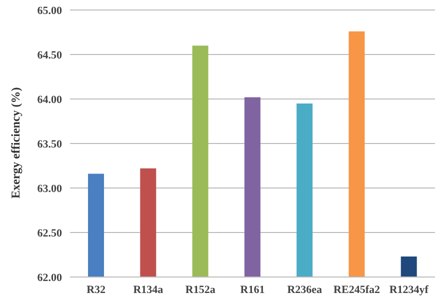 This screenshot has height=303, width=447. Describe the element at coordinates (49, 233) in the screenshot. I see `y-tick-label: 62.50` at that location.